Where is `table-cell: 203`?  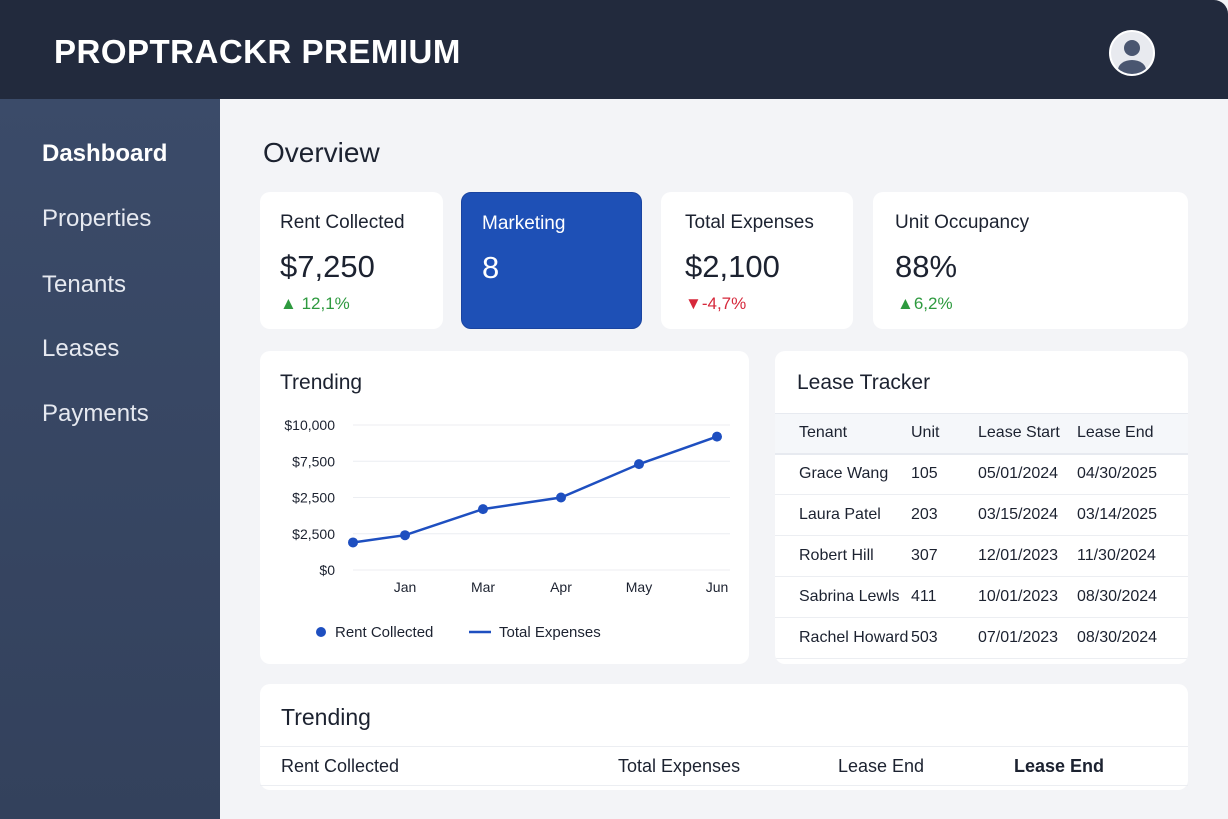
table-cell: 203 is located at coordinates (944, 515).